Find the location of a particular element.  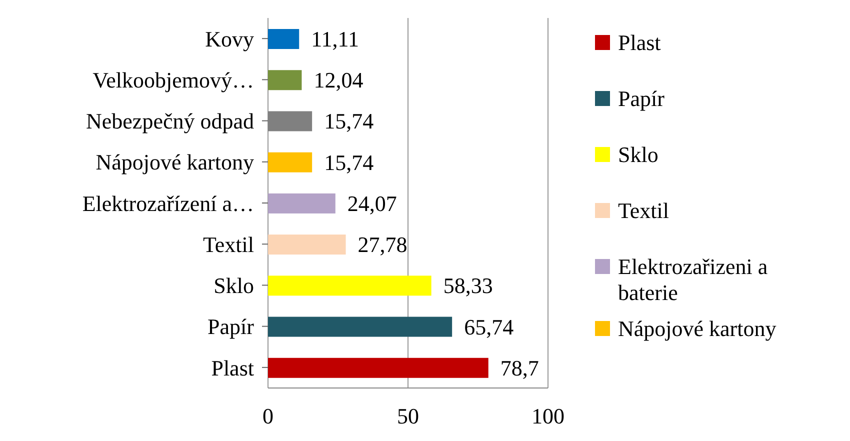

legend-label: Elektrozařizeni a baterie is located at coordinates (693, 280).